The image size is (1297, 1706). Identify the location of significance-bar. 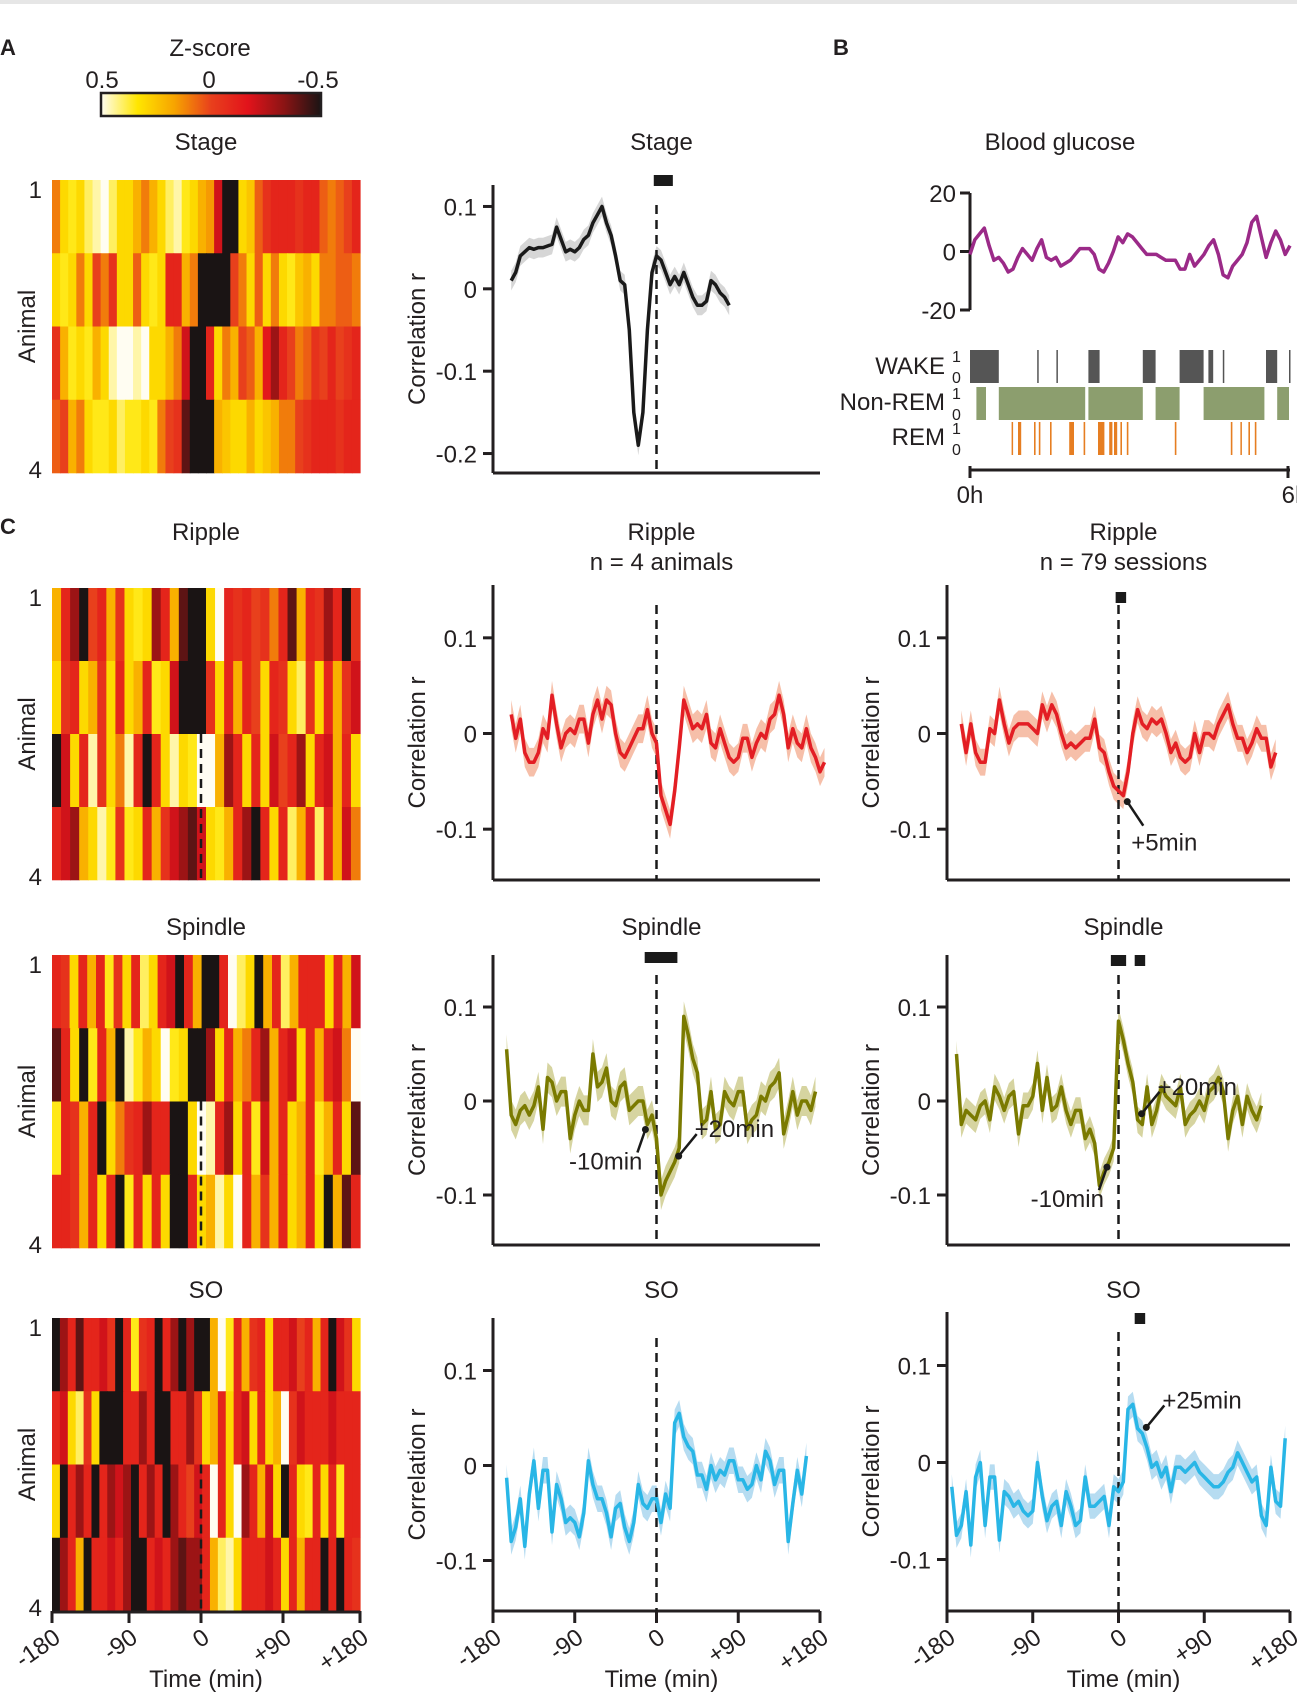
(1118, 960).